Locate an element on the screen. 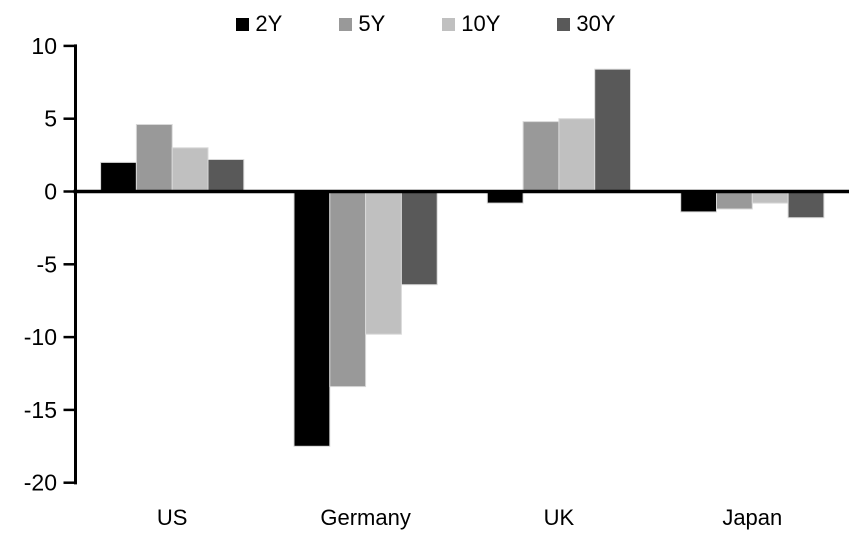  bar-japan-2y is located at coordinates (699, 202).